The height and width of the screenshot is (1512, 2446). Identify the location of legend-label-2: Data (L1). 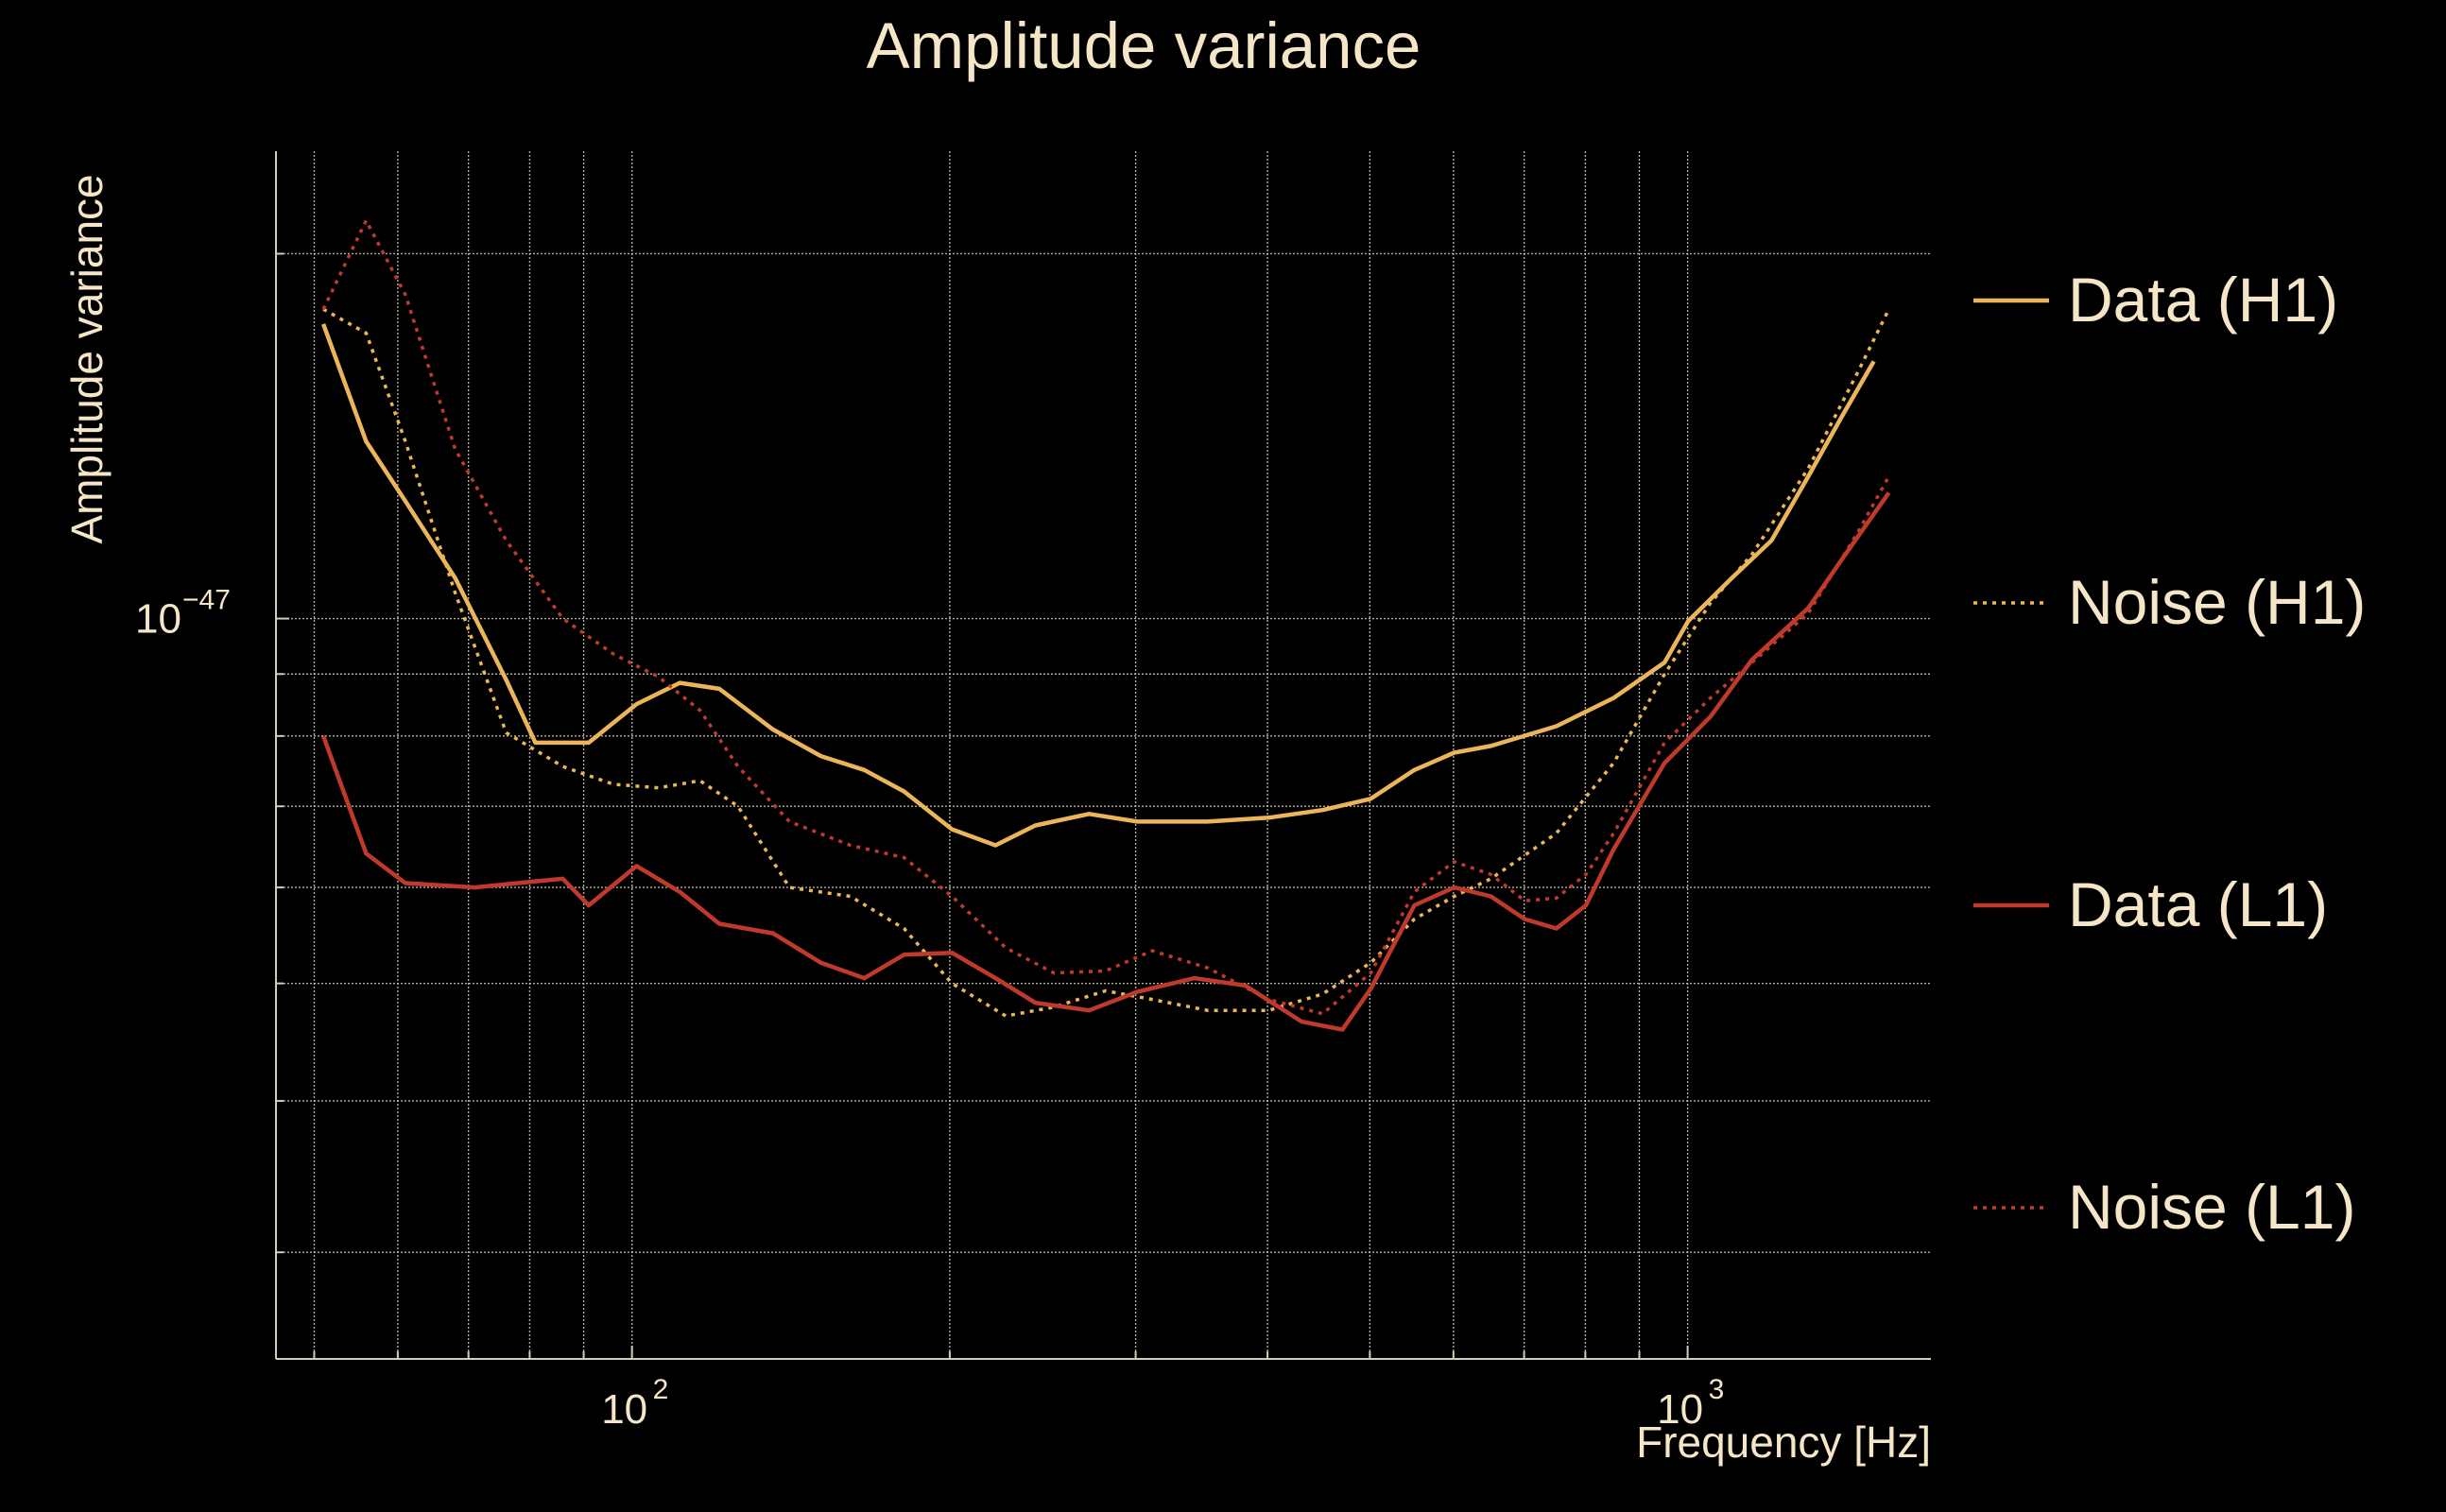
(2198, 904).